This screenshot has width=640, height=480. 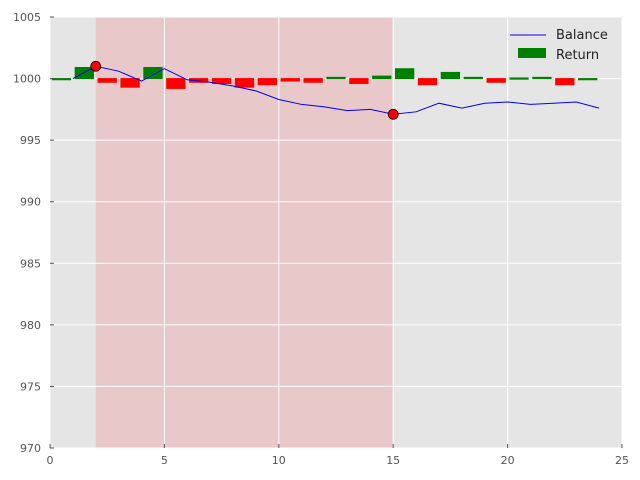 What do you see at coordinates (577, 55) in the screenshot?
I see `legend-return-label: Return` at bounding box center [577, 55].